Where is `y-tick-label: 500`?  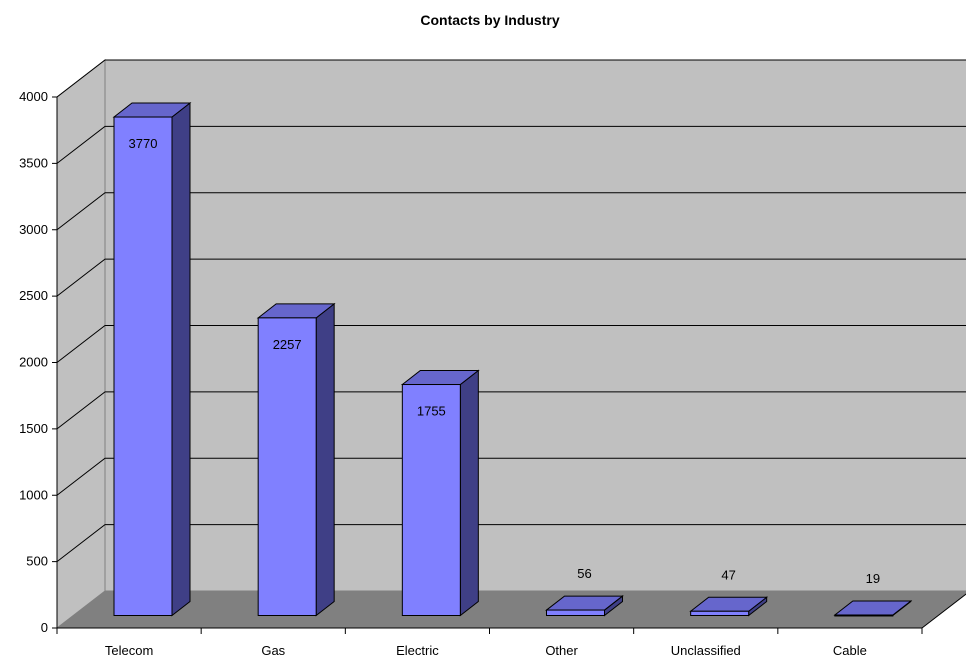
y-tick-label: 500 is located at coordinates (37, 561).